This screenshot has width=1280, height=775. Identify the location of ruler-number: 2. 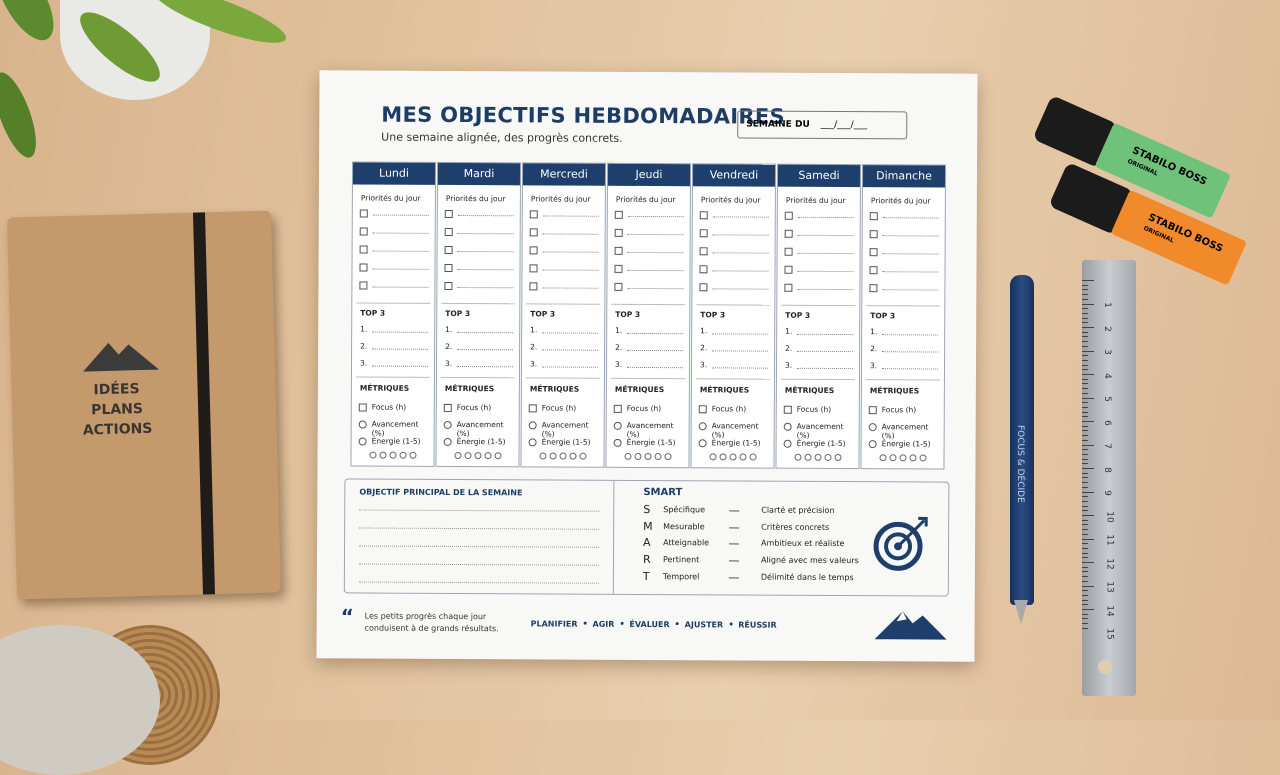
(1106, 328).